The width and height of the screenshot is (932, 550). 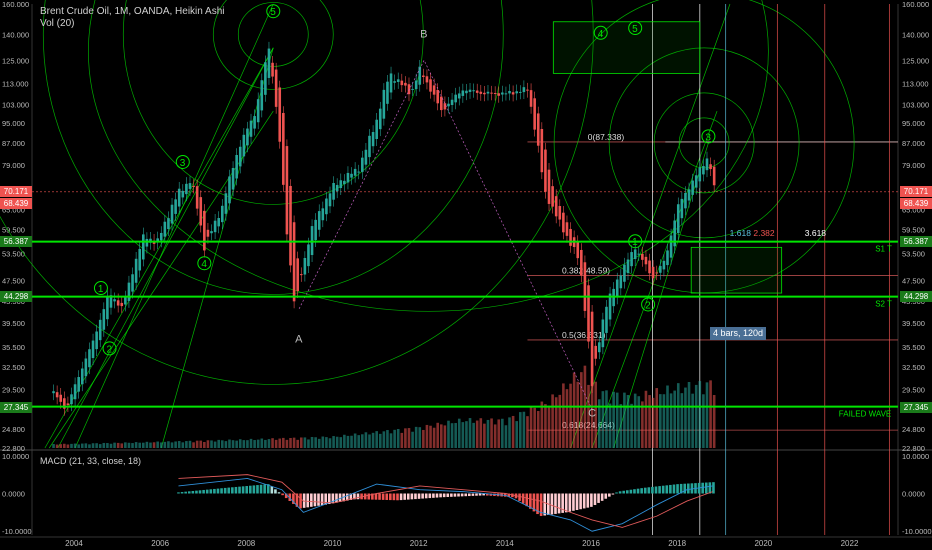 I want to click on wave-label-text: B, so click(x=423, y=35).